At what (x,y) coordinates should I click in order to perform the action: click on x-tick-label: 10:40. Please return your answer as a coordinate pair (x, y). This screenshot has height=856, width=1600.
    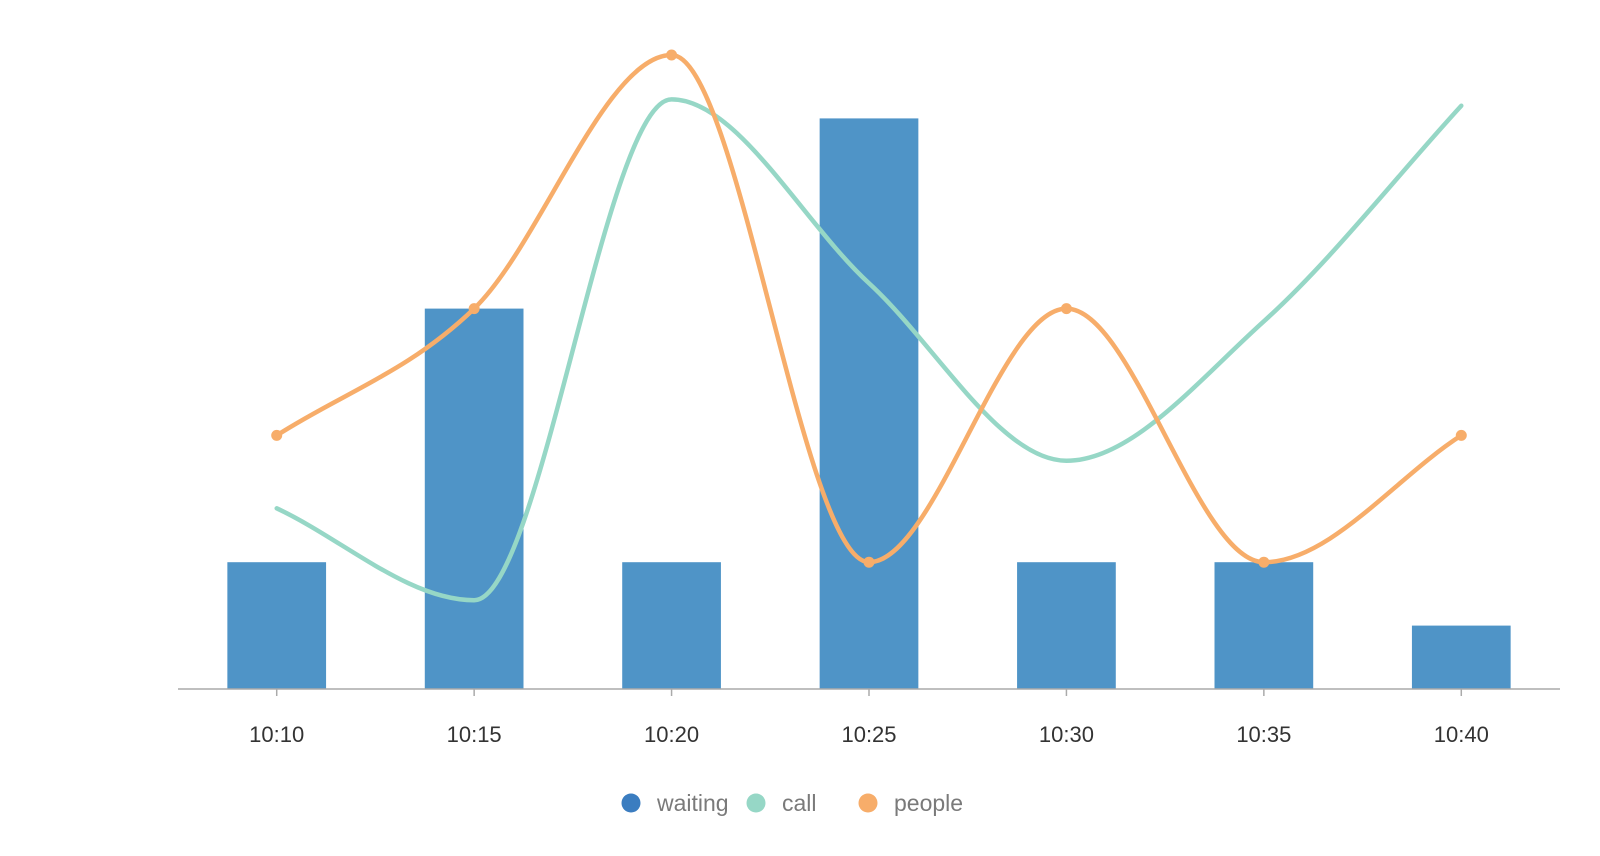
    Looking at the image, I should click on (1461, 734).